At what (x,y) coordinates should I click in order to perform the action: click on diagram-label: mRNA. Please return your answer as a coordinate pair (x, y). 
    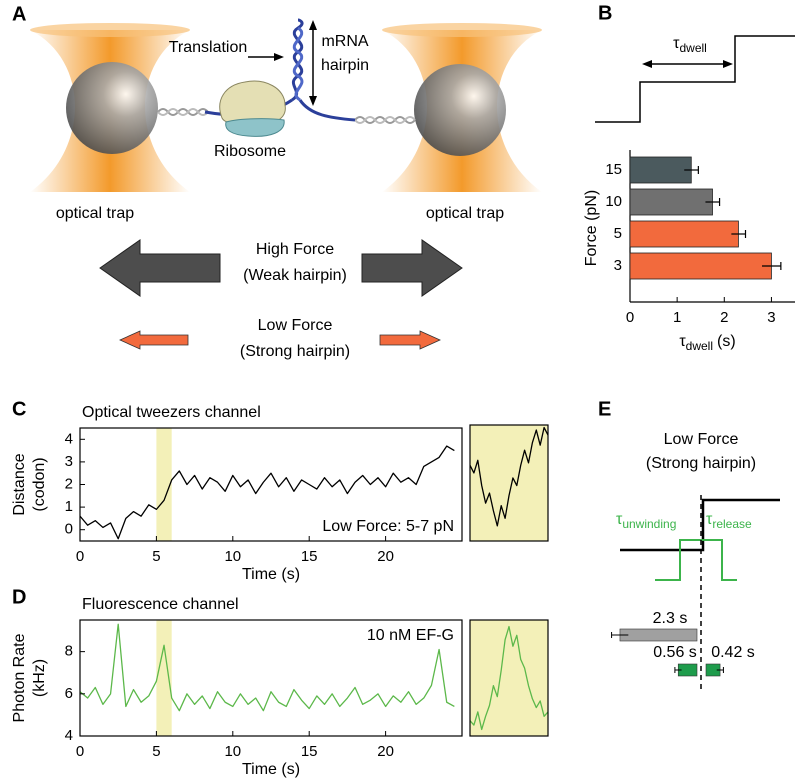
    Looking at the image, I should click on (344, 41).